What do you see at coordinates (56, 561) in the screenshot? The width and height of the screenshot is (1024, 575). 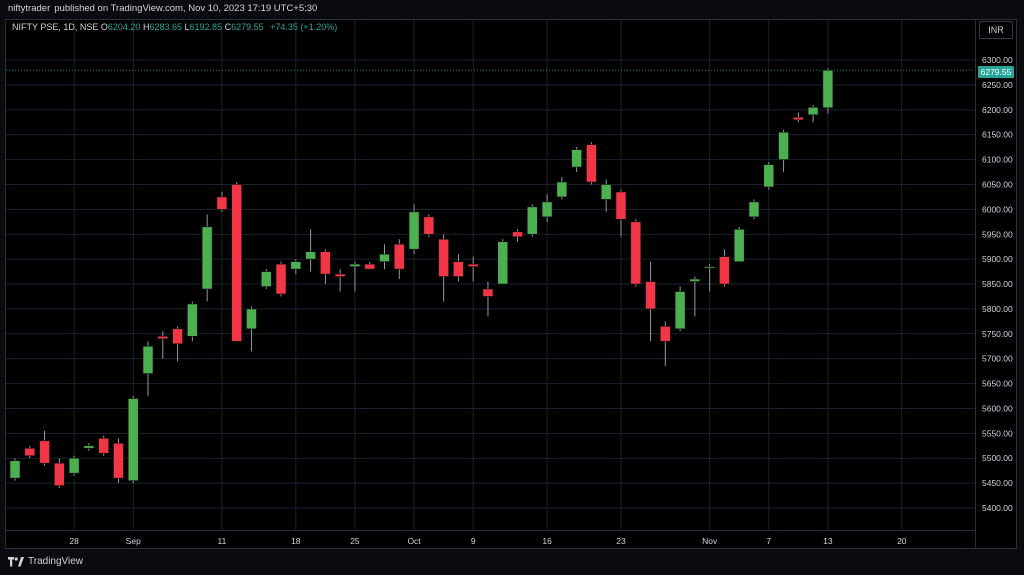 I see `footer-brand: TradingView` at bounding box center [56, 561].